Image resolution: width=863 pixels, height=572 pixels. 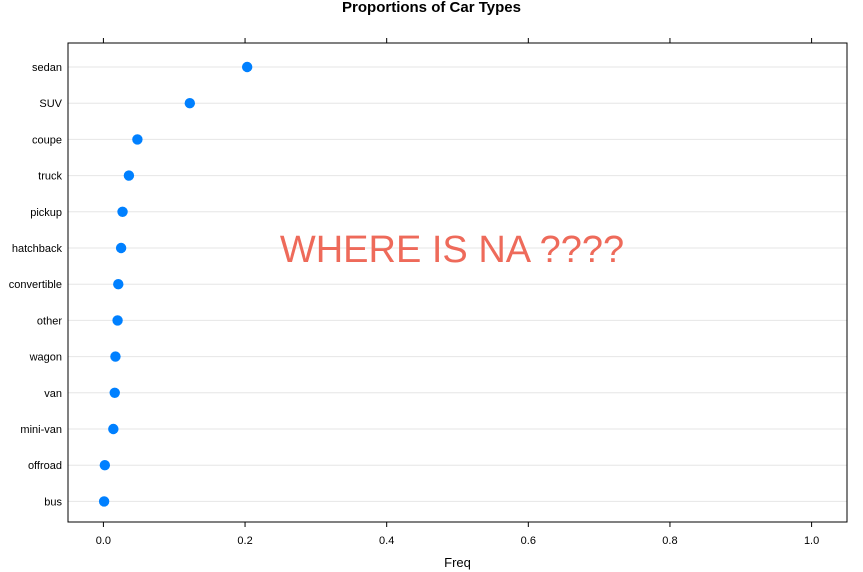 I want to click on point-suv, so click(x=190, y=103).